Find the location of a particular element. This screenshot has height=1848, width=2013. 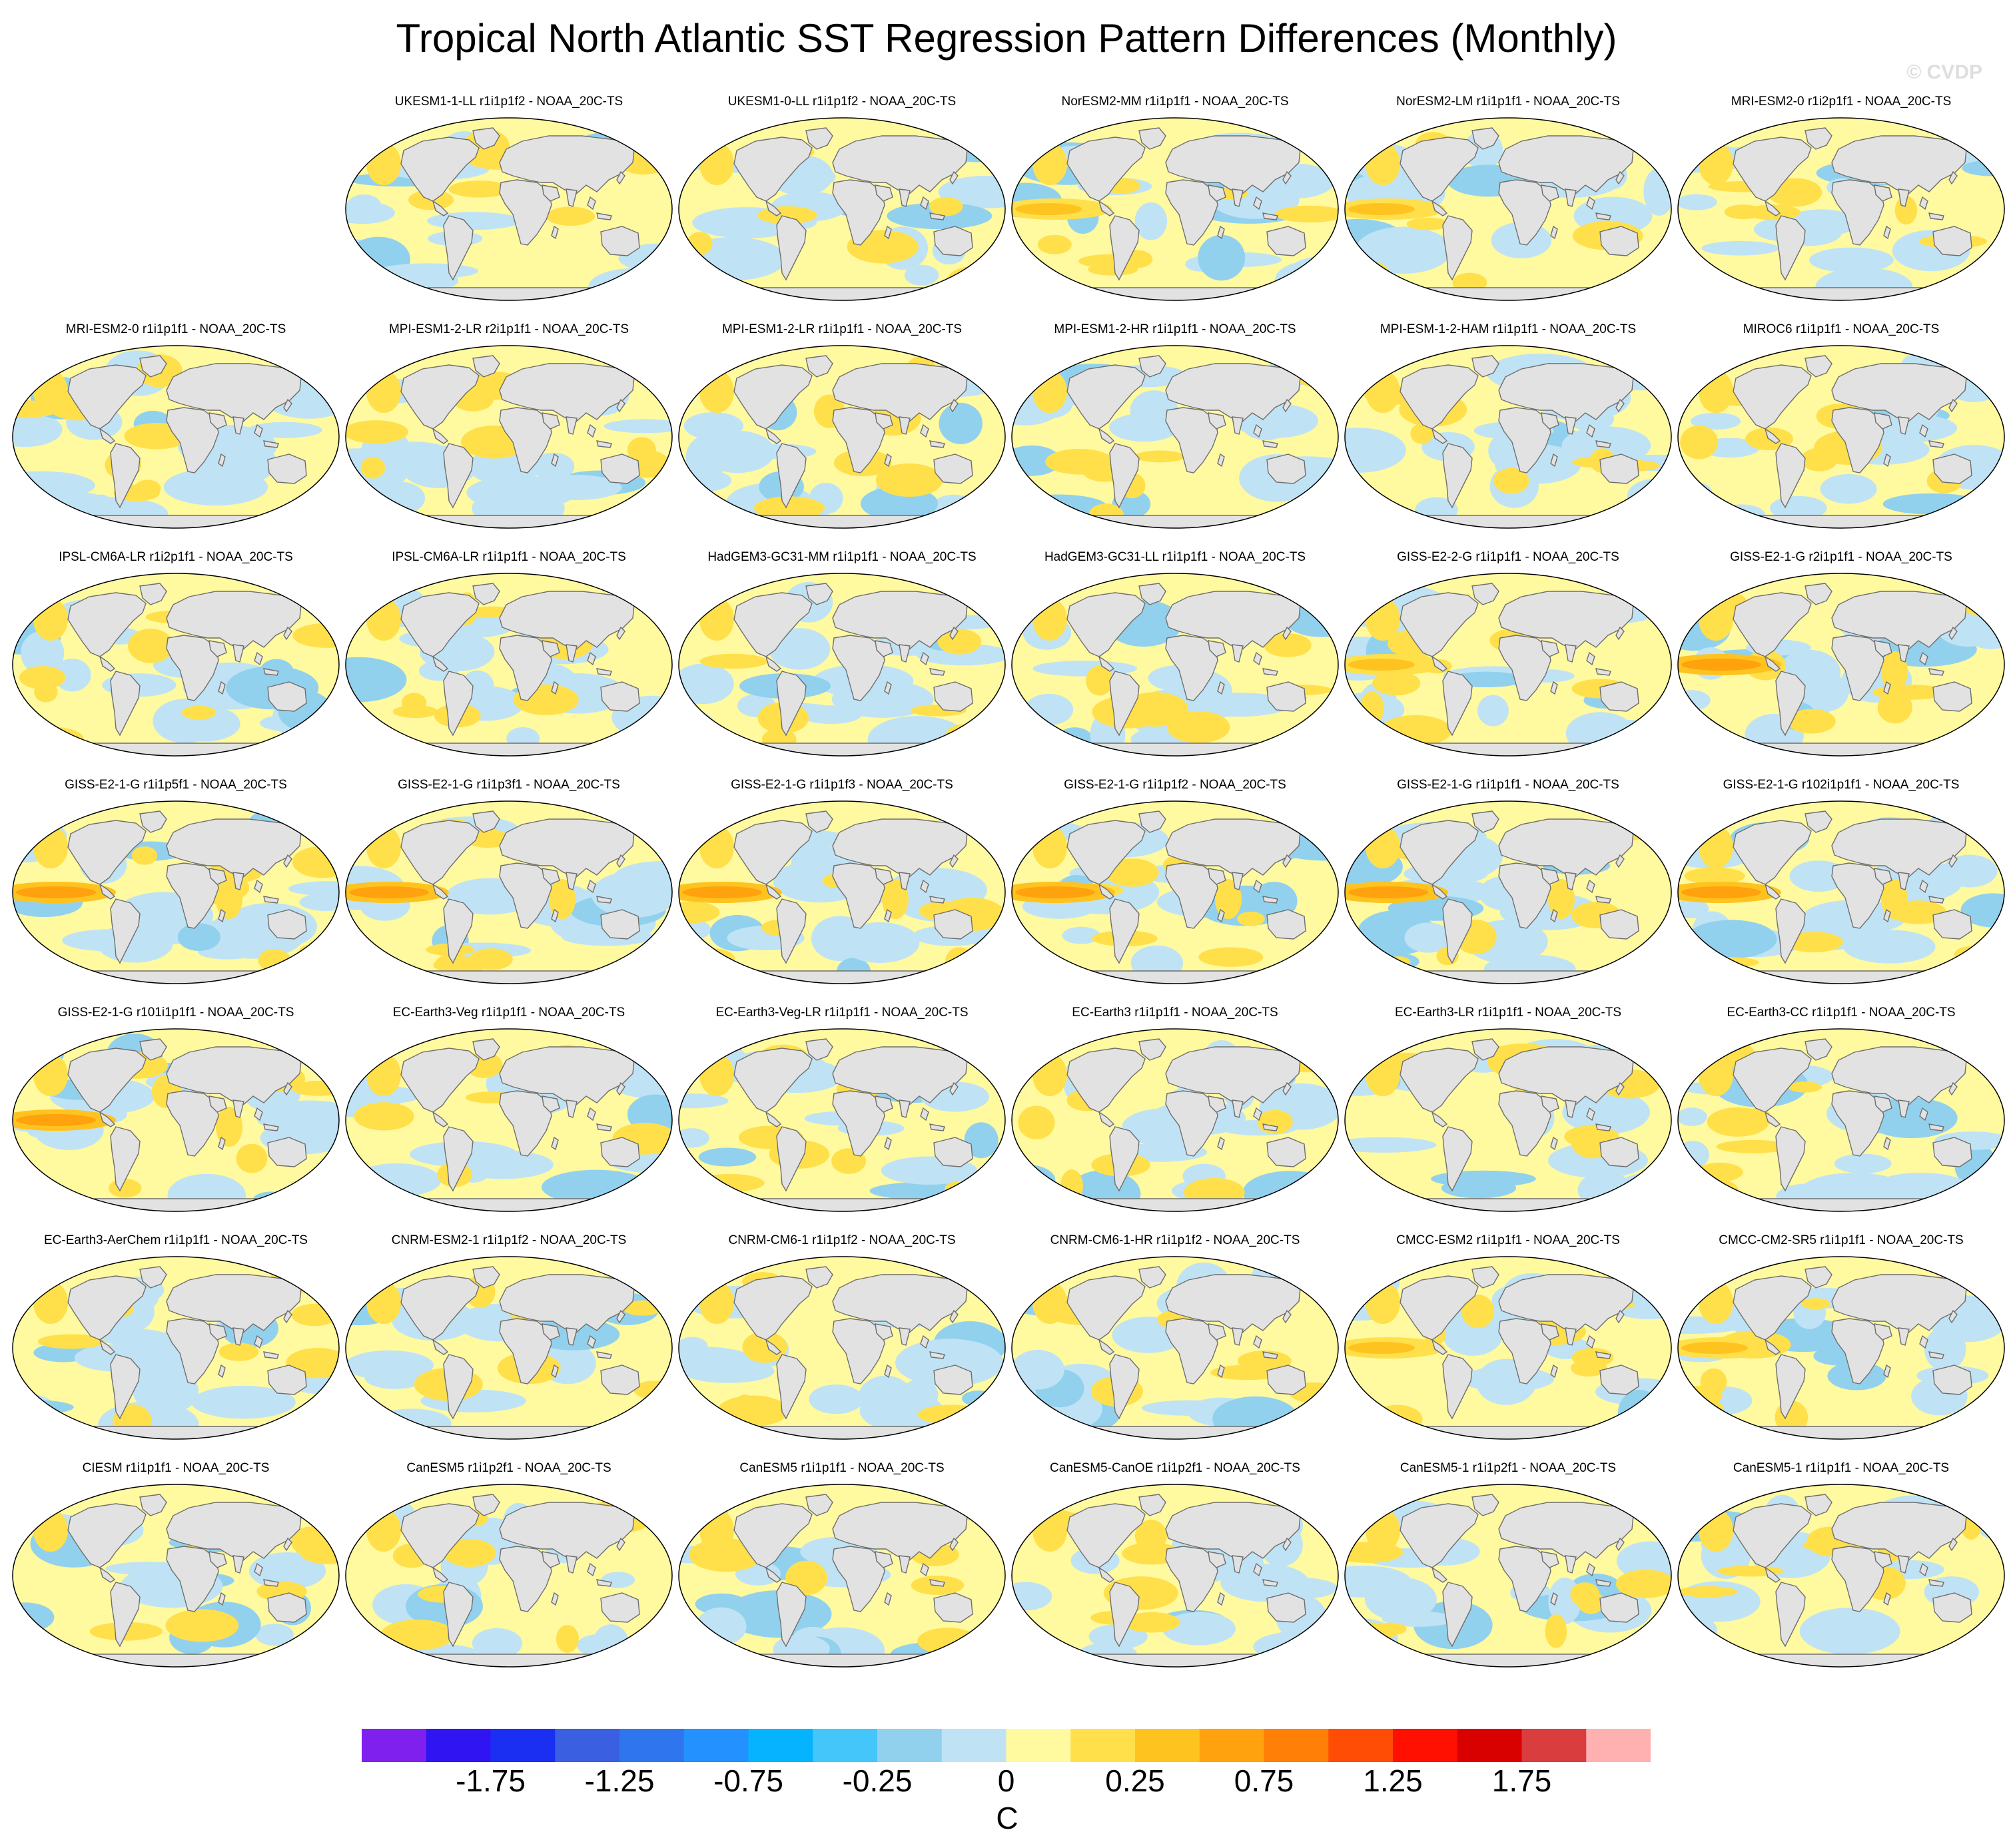

map-panel-title: HadGEM3-GC31-LL r1i1p1f1 - NOAA_20C-TS is located at coordinates (1175, 557).